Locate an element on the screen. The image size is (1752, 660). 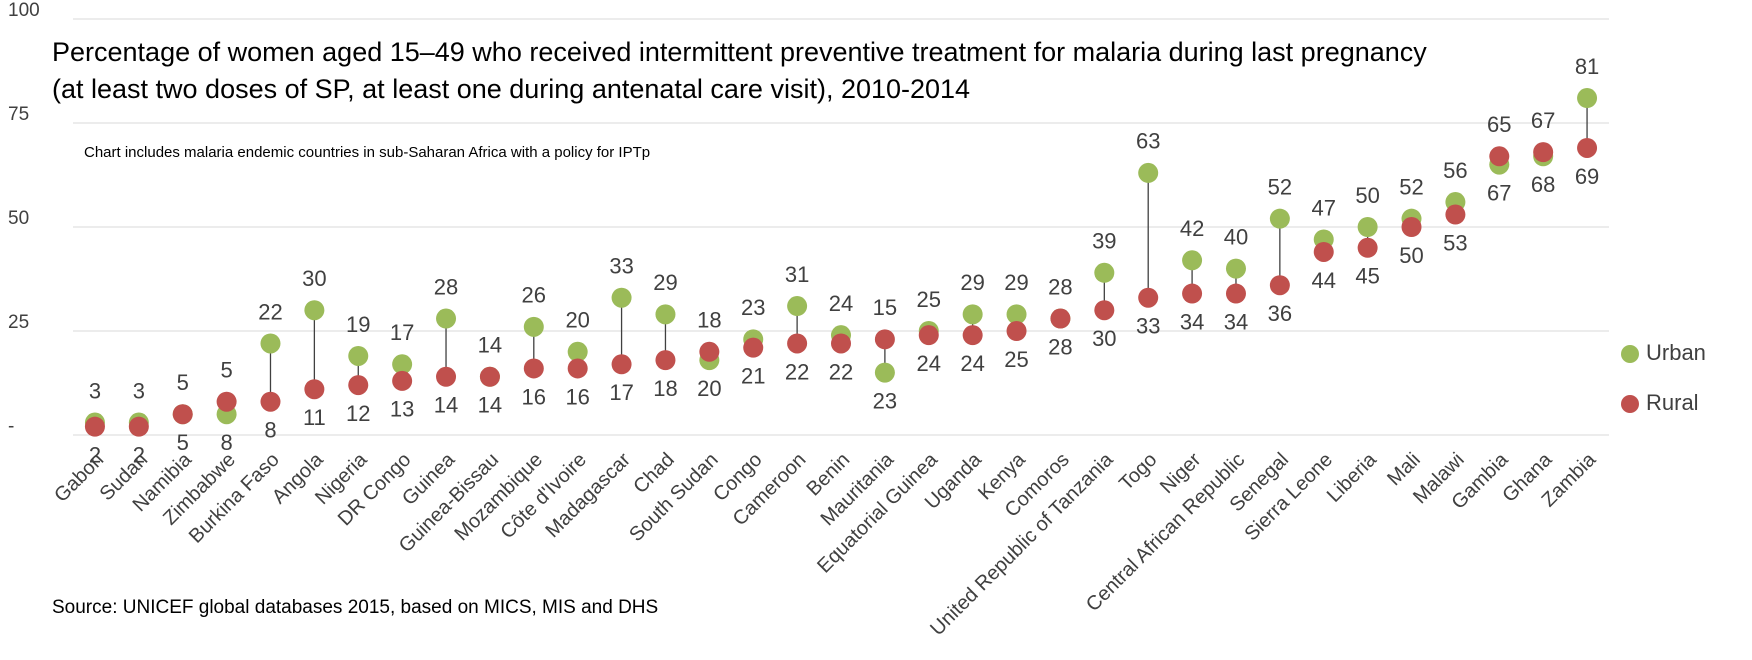
data-label: 31 is located at coordinates (797, 274).